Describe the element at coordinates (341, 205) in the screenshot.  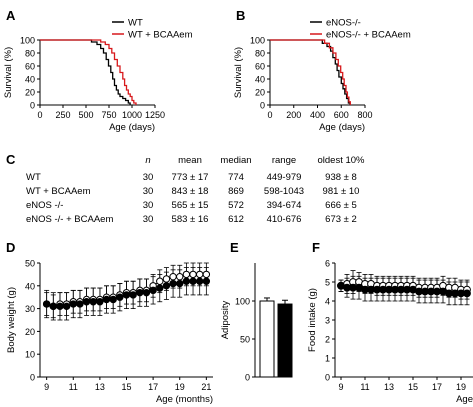
I see `table-cell: 666 ± 5` at that location.